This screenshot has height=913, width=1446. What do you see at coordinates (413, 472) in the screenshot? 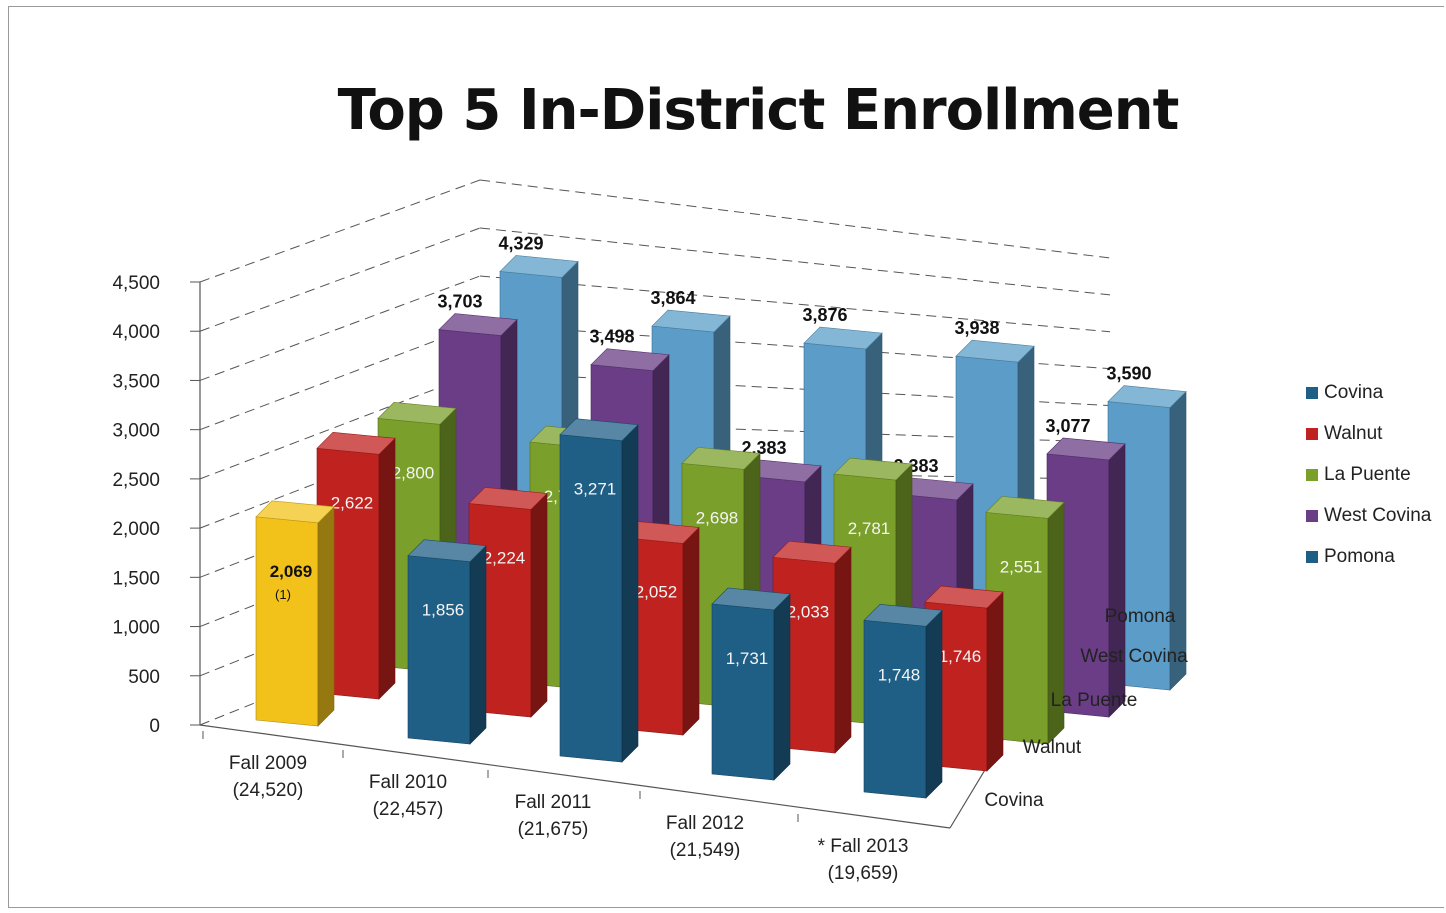
I see `data-label: 2,800` at bounding box center [413, 472].